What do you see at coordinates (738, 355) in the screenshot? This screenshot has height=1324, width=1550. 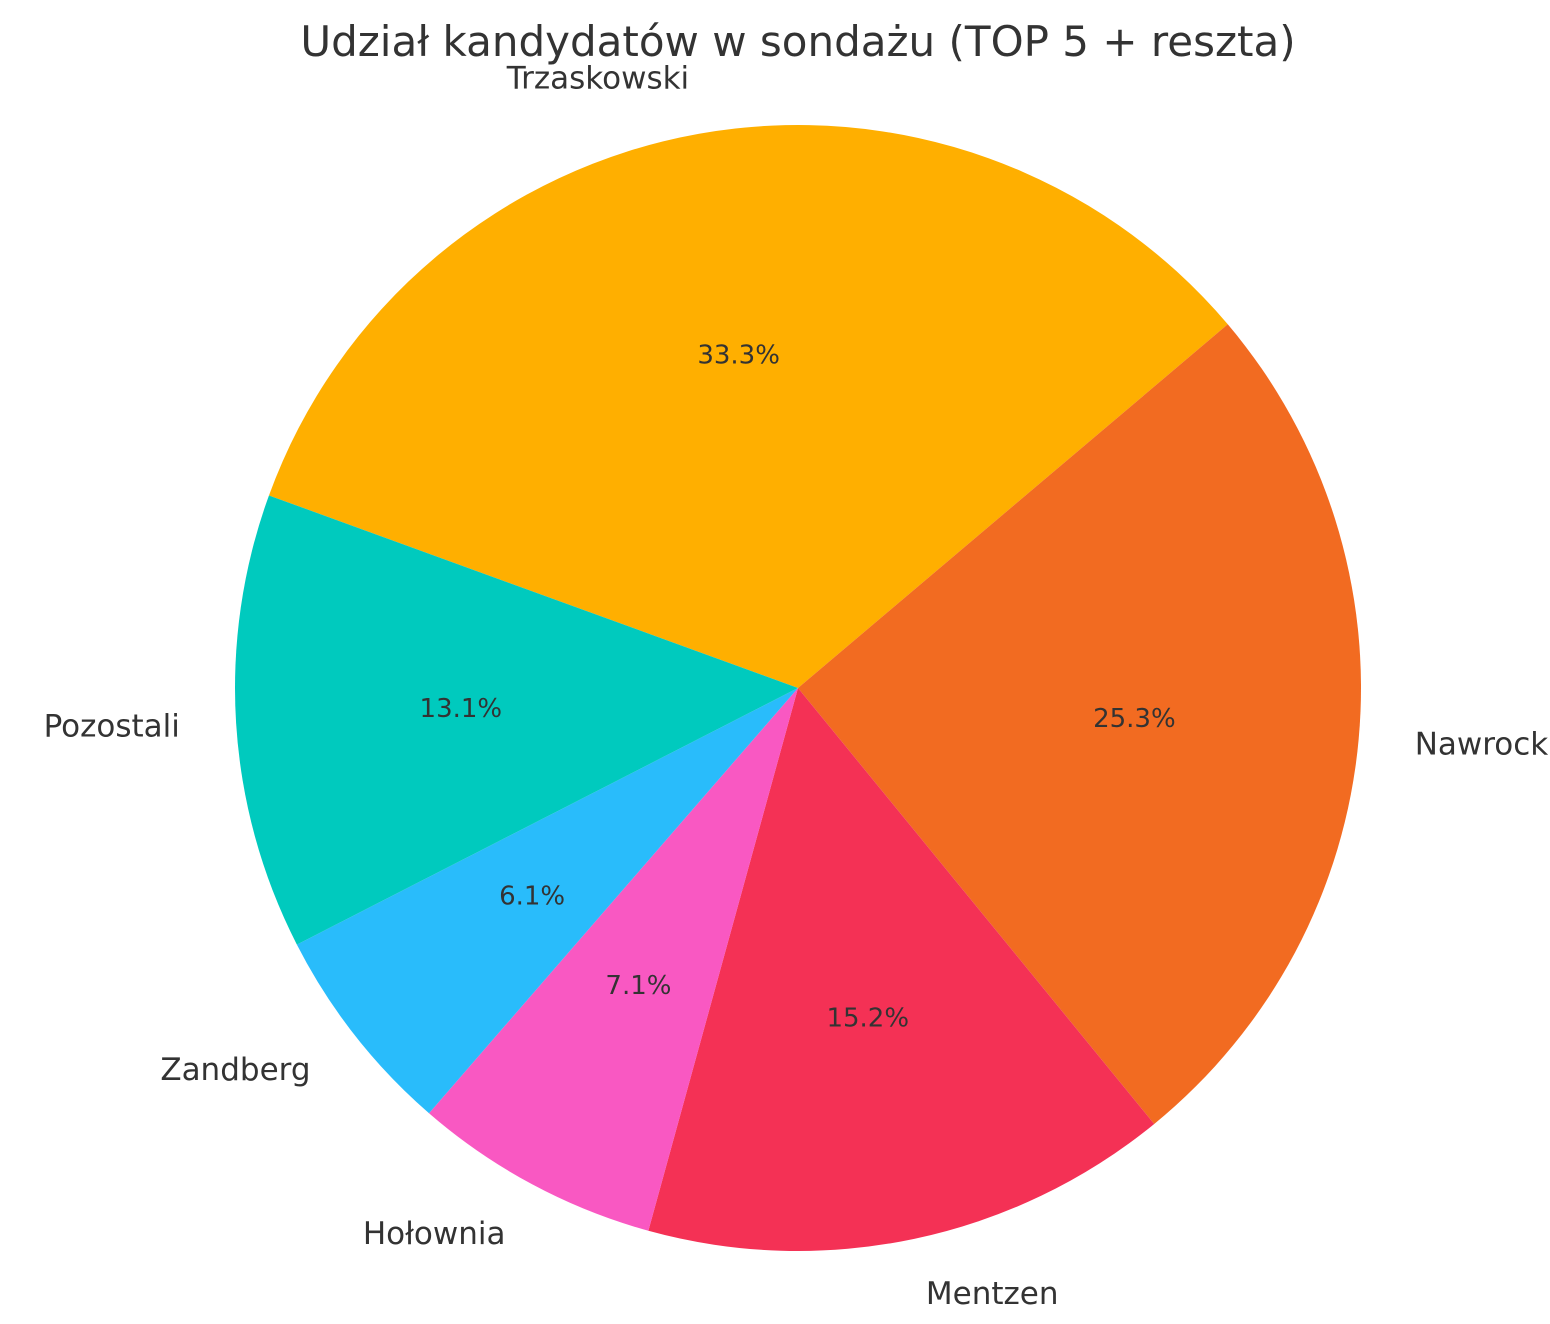 I see `pct-label-trzaskowski: 33.3%` at bounding box center [738, 355].